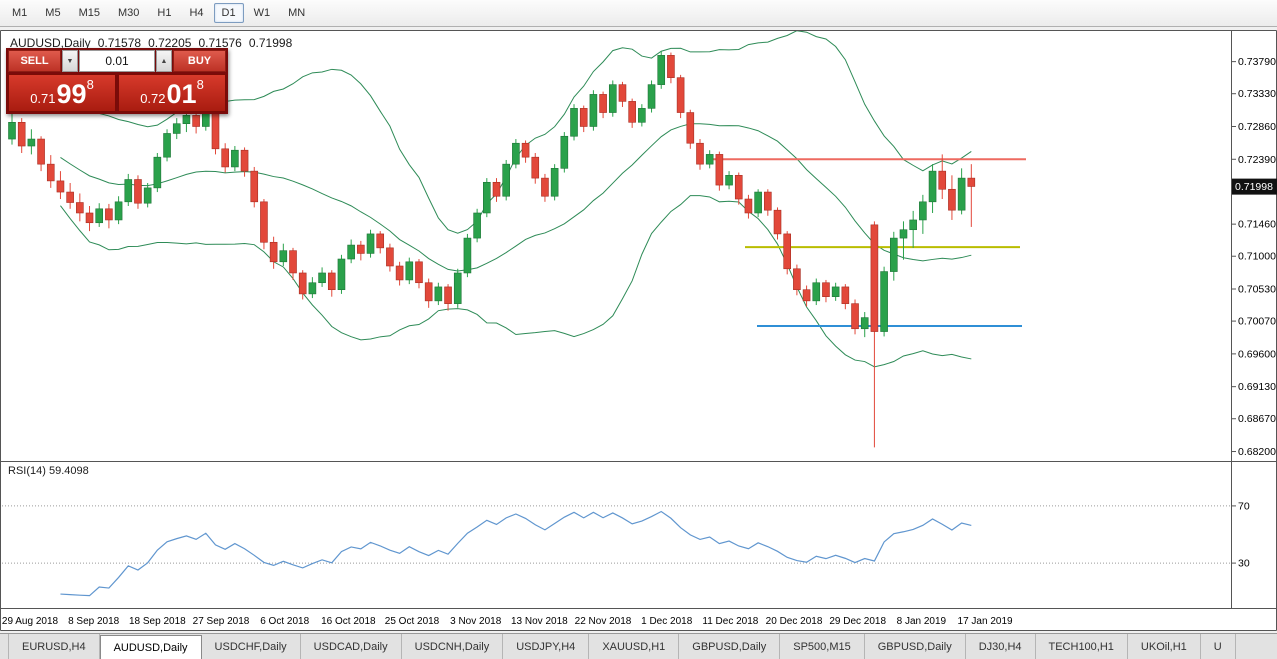  What do you see at coordinates (546, 646) in the screenshot?
I see `chart-tab-usdjpy-h4: USDJPY,H4` at bounding box center [546, 646].